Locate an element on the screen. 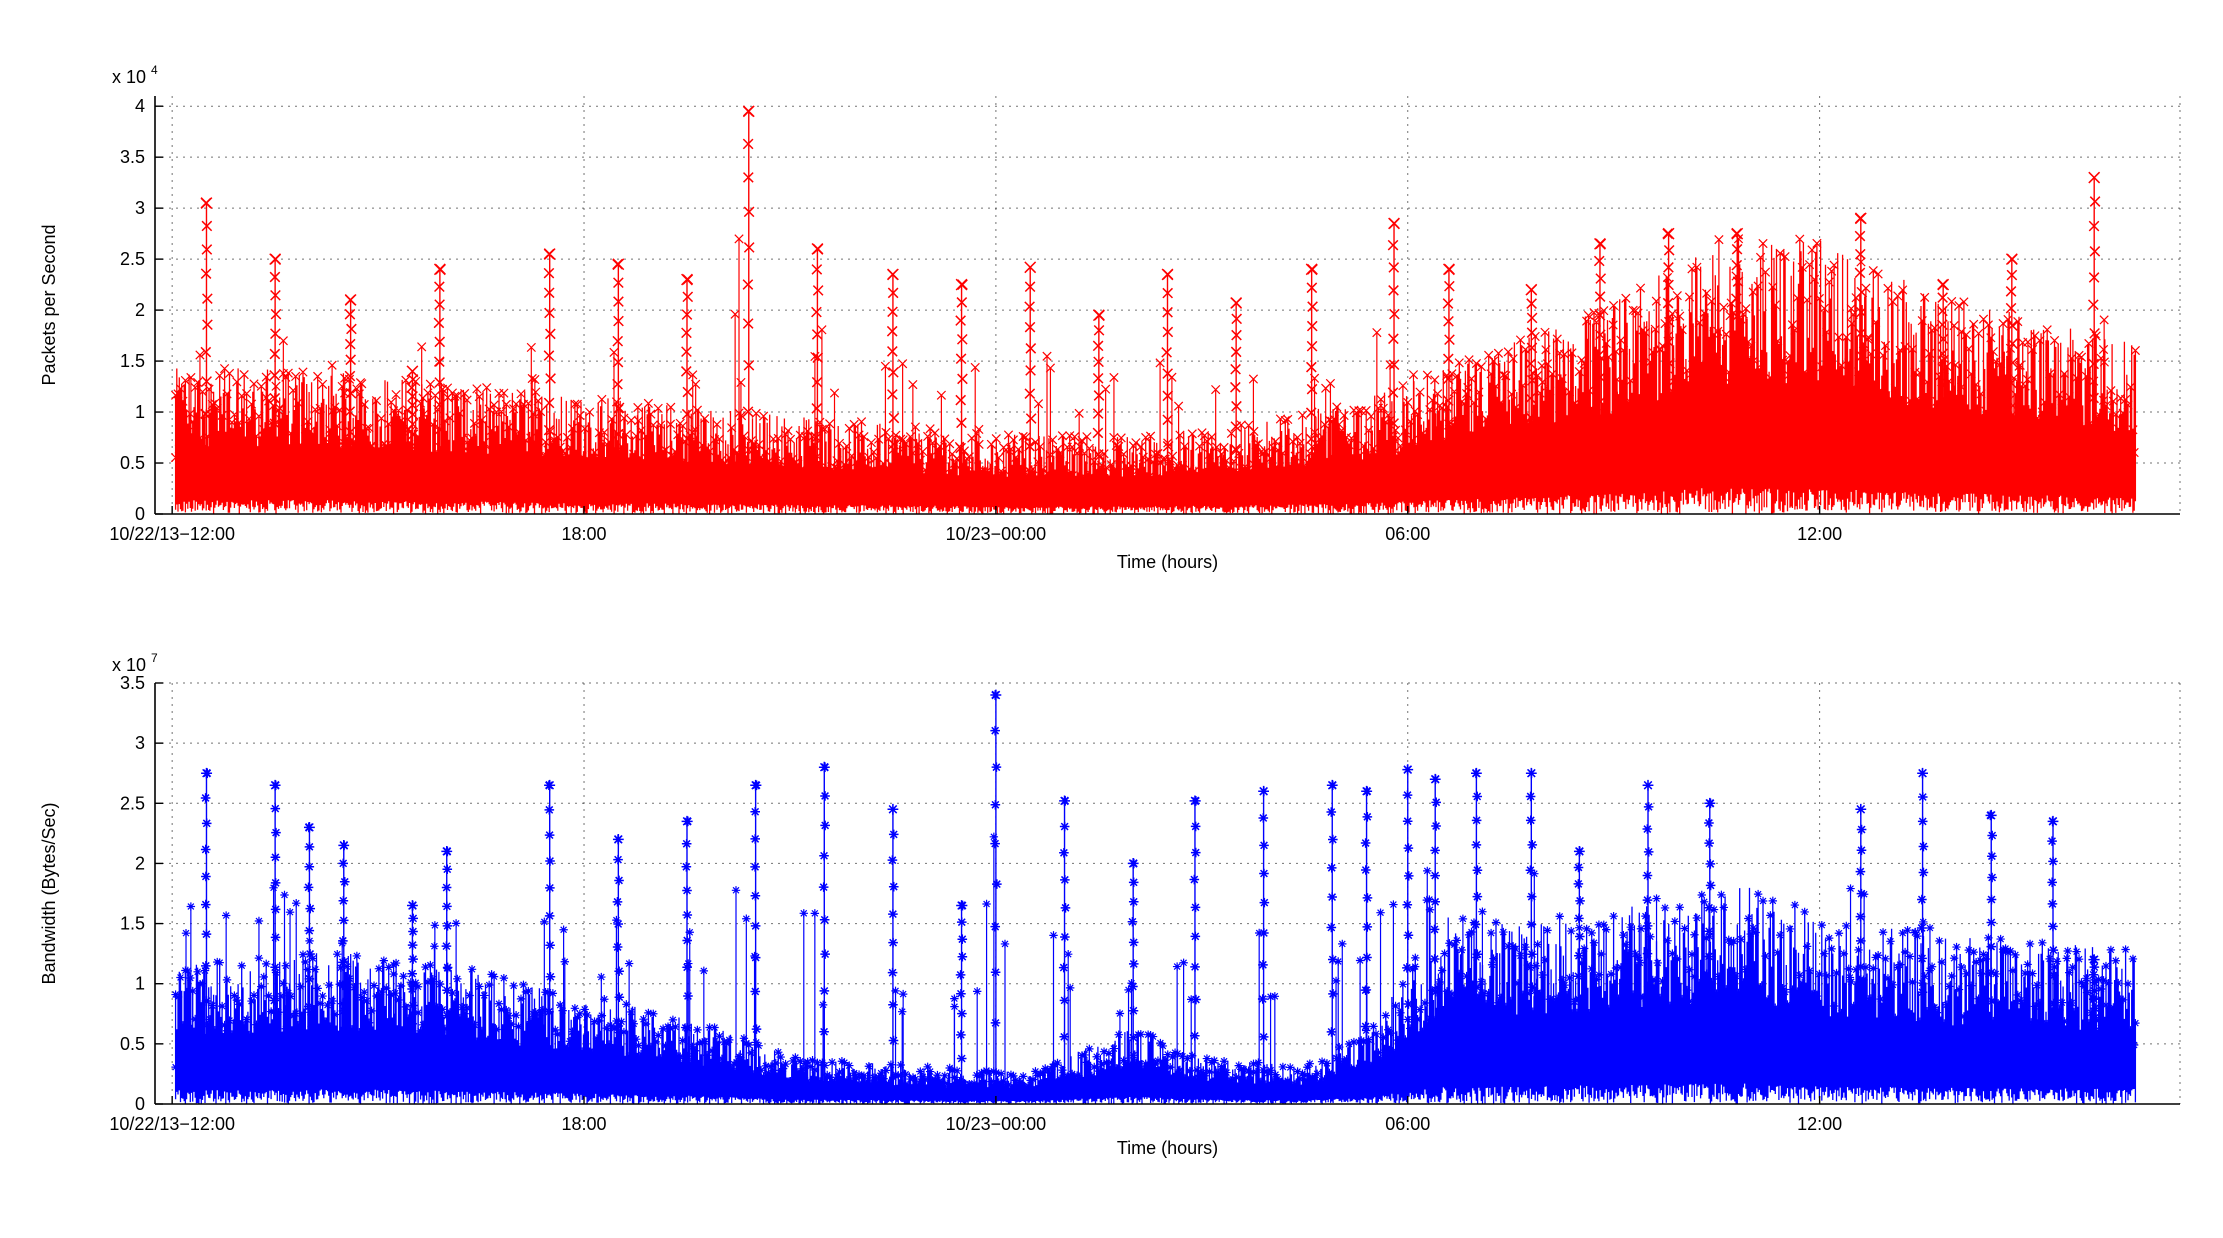  y-axis-label-top: Packets per Second is located at coordinates (49, 304).